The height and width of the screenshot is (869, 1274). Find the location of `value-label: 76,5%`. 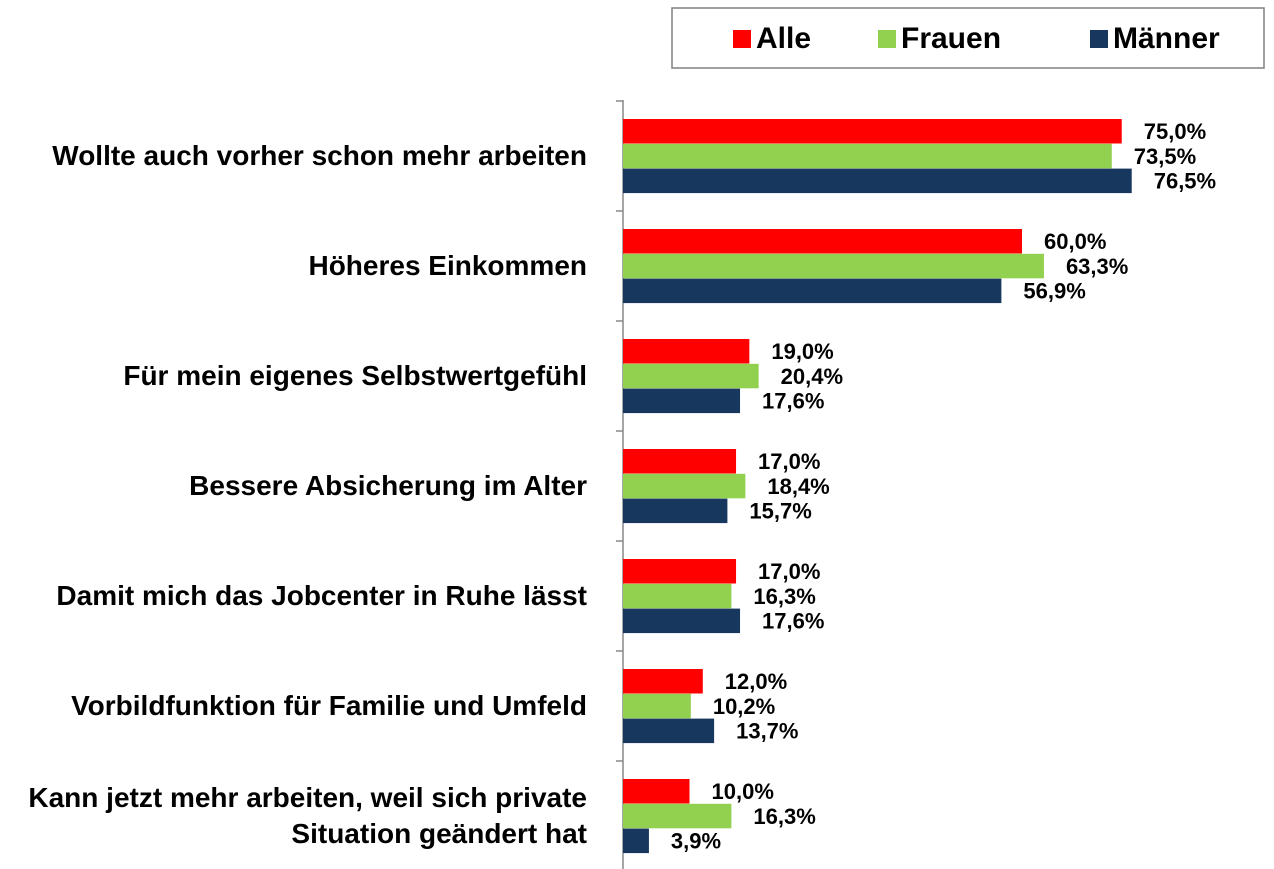

value-label: 76,5% is located at coordinates (1185, 181).